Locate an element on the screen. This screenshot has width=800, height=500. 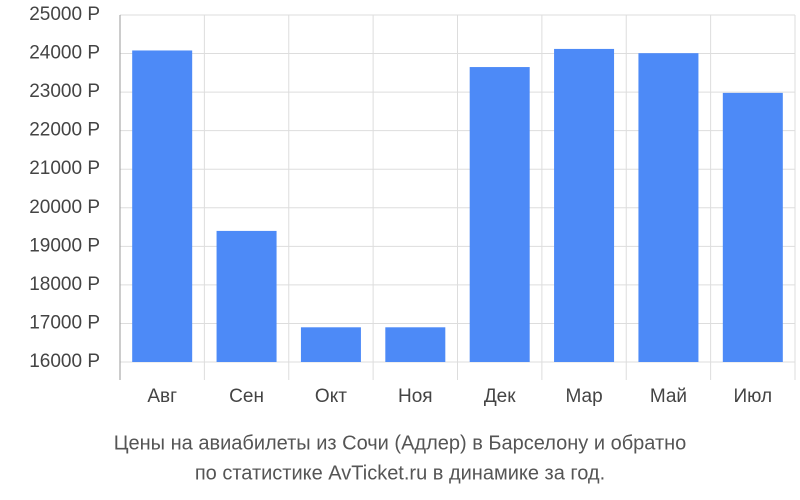
y-tick-label: 25000 Р is located at coordinates (64, 14).